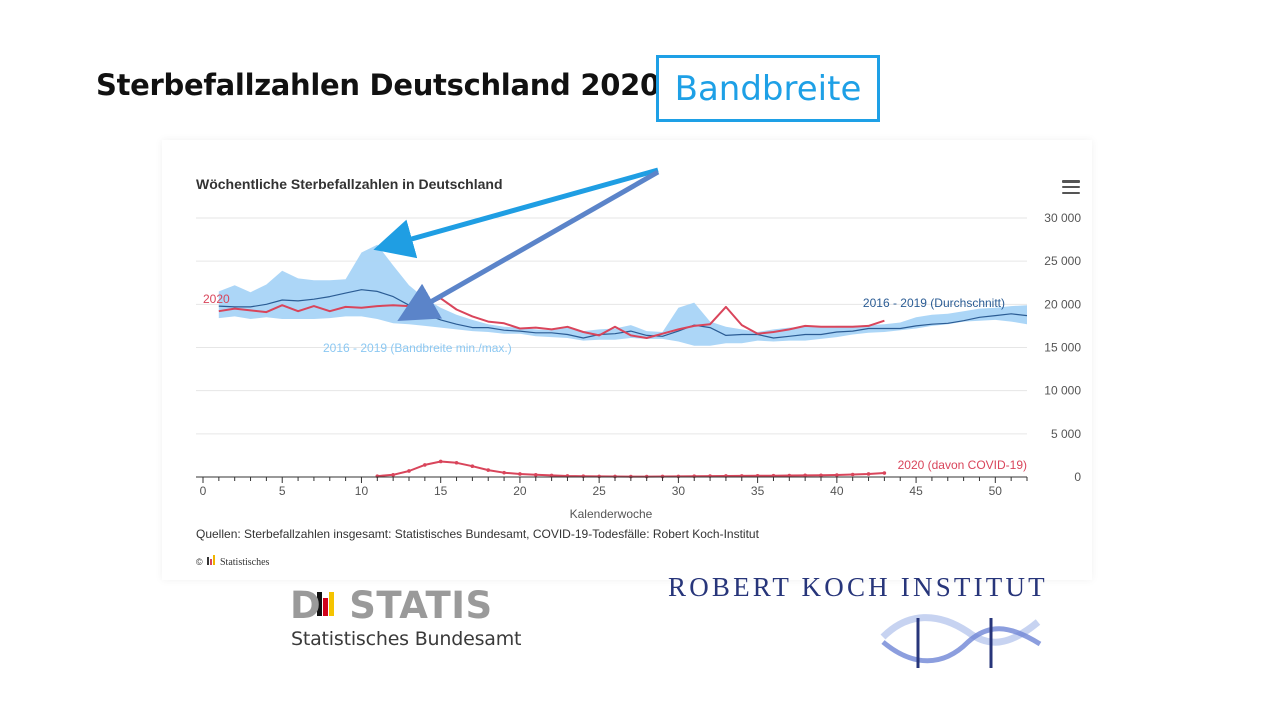 The width and height of the screenshot is (1280, 720). I want to click on y-tick-label: 30 000, so click(1062, 218).